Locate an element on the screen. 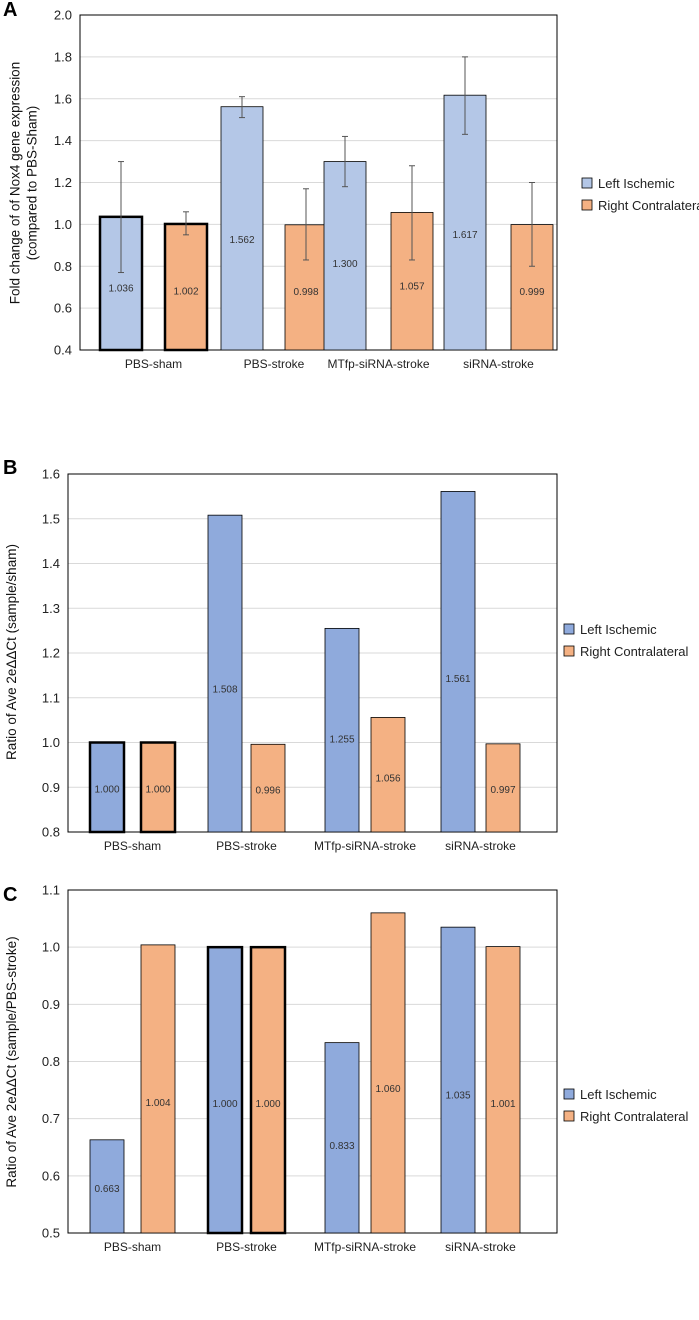 This screenshot has width=699, height=1320. y-tick-label: 2.0 is located at coordinates (63, 15).